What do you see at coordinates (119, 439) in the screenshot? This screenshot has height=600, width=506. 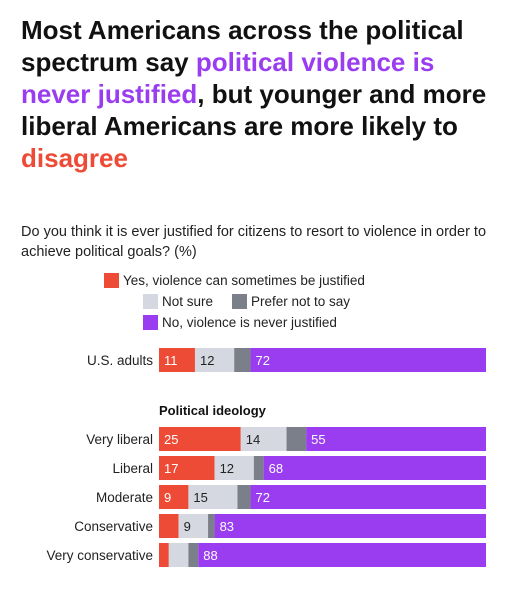 I see `row-label: Very liberal` at bounding box center [119, 439].